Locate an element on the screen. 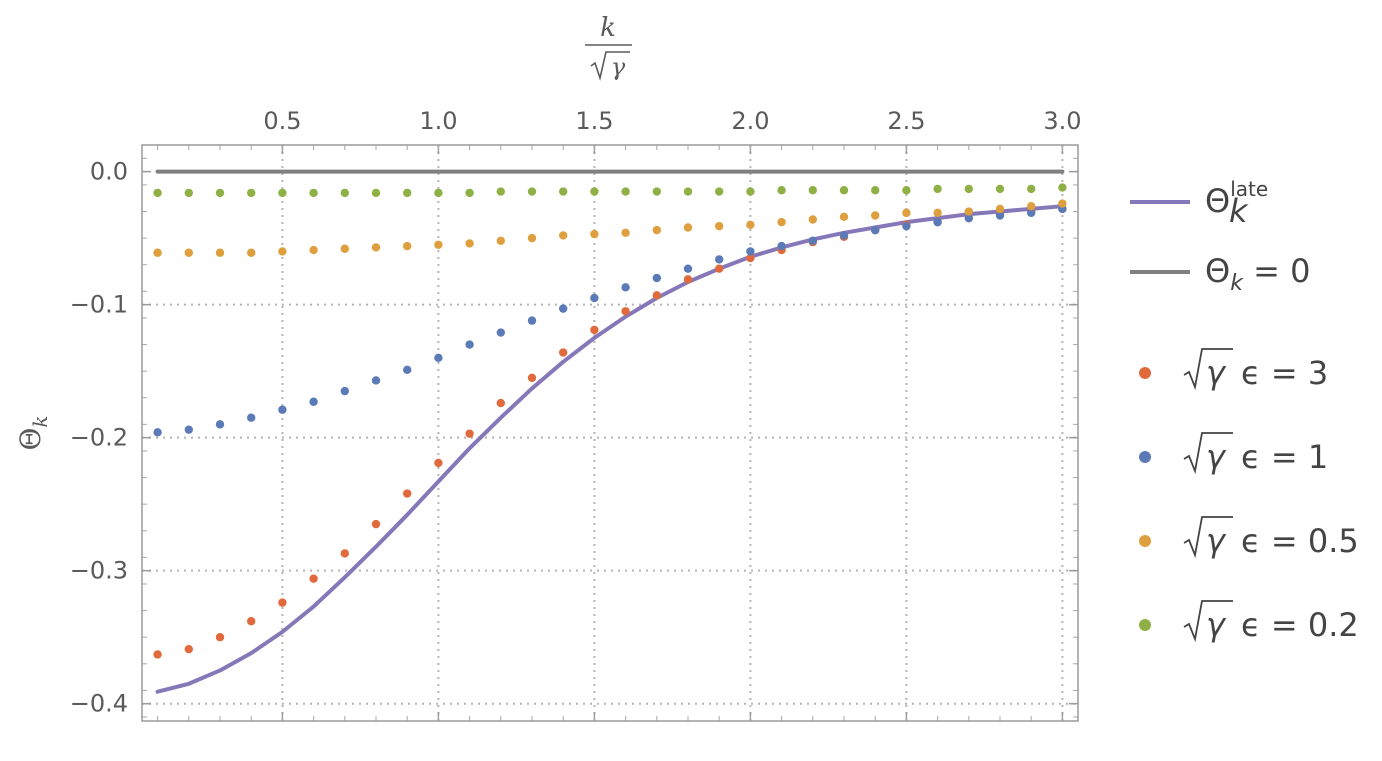  y-tick-labels: 0.0 −0.1 −0.2 −0.3 −0.4 is located at coordinates (99, 438).